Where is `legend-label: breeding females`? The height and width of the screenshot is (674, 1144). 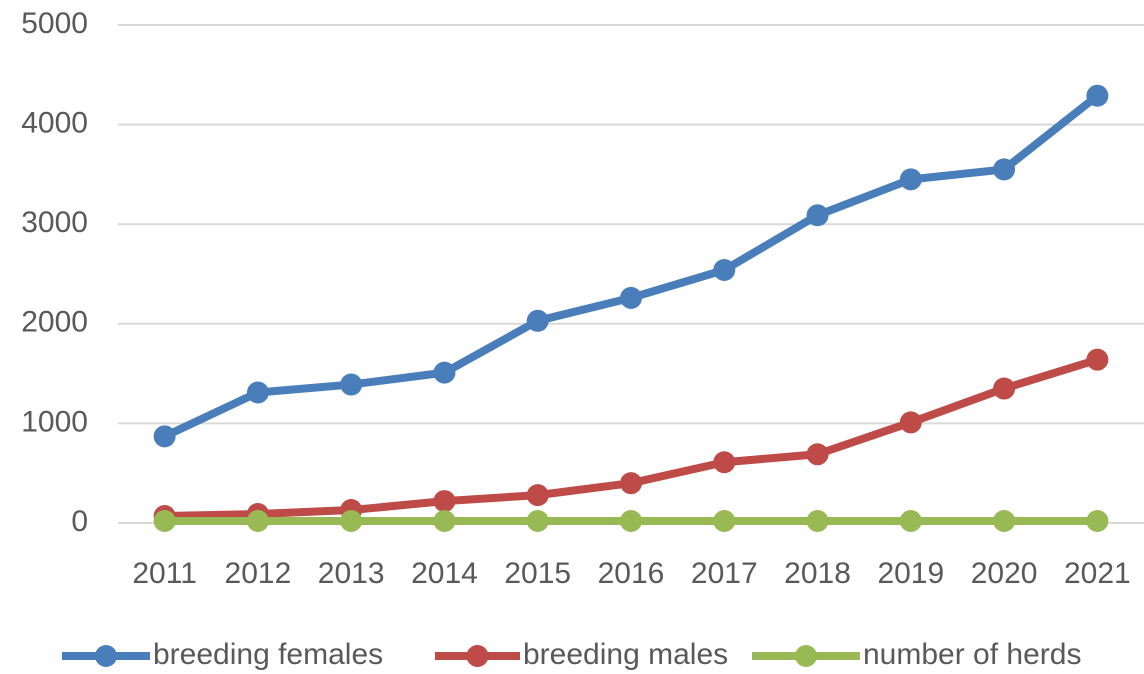
legend-label: breeding females is located at coordinates (268, 654).